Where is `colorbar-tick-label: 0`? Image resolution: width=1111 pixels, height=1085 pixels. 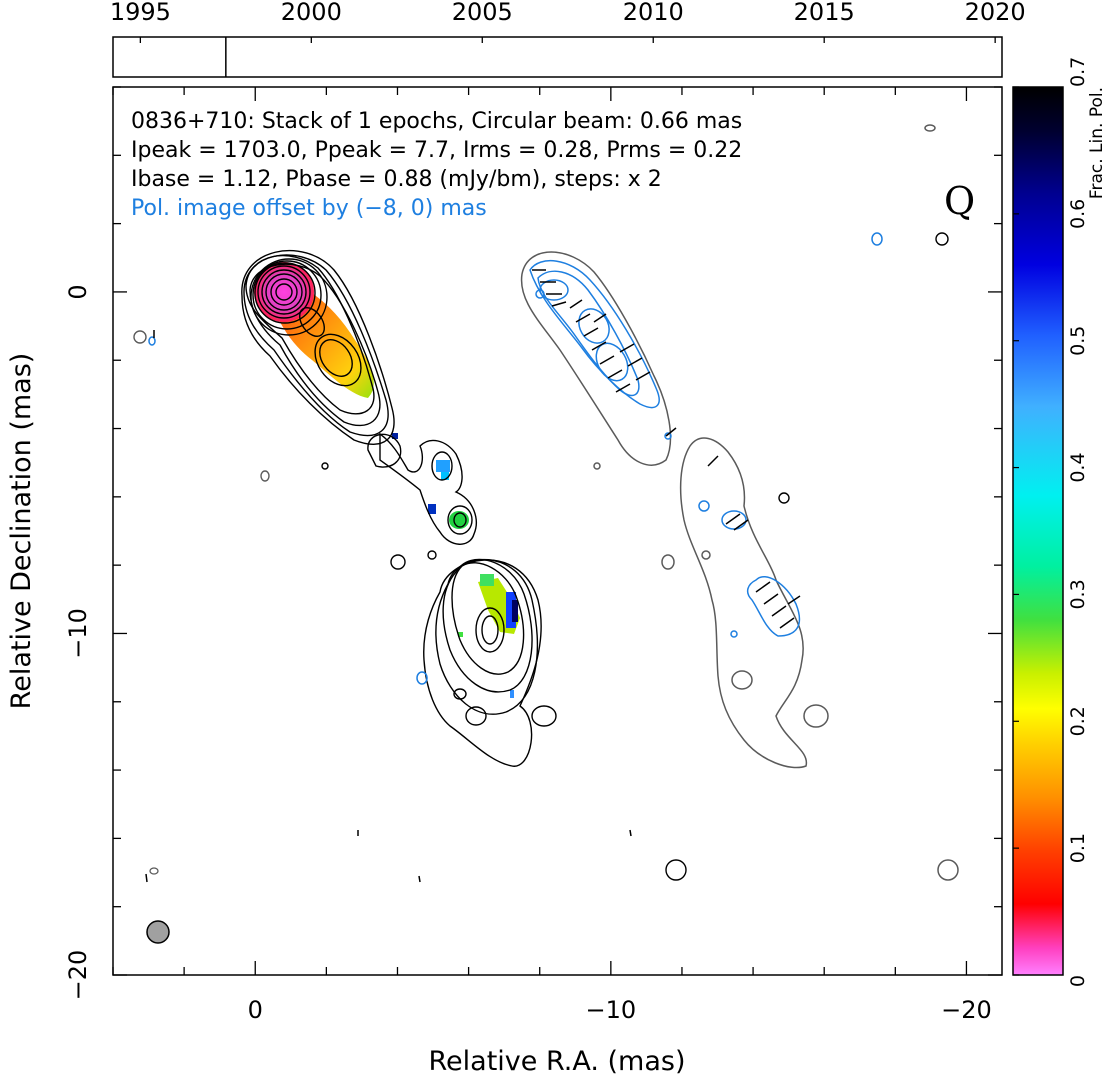
colorbar-tick-label: 0 is located at coordinates (1078, 981).